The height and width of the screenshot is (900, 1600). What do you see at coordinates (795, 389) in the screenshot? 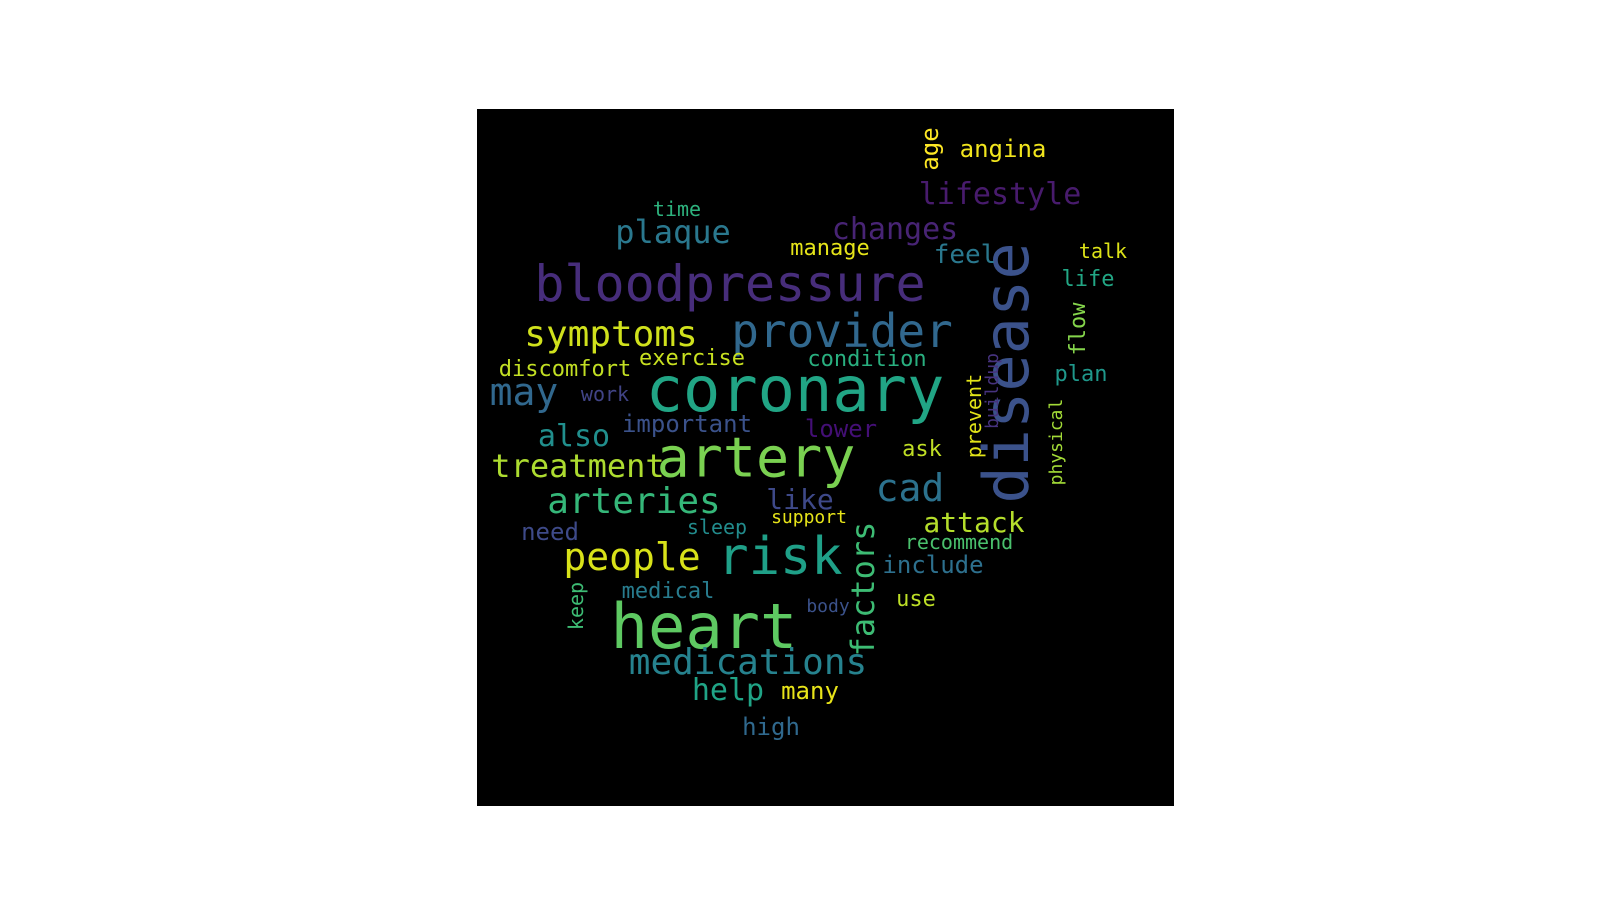
I see `word-coronary: coronary` at bounding box center [795, 389].